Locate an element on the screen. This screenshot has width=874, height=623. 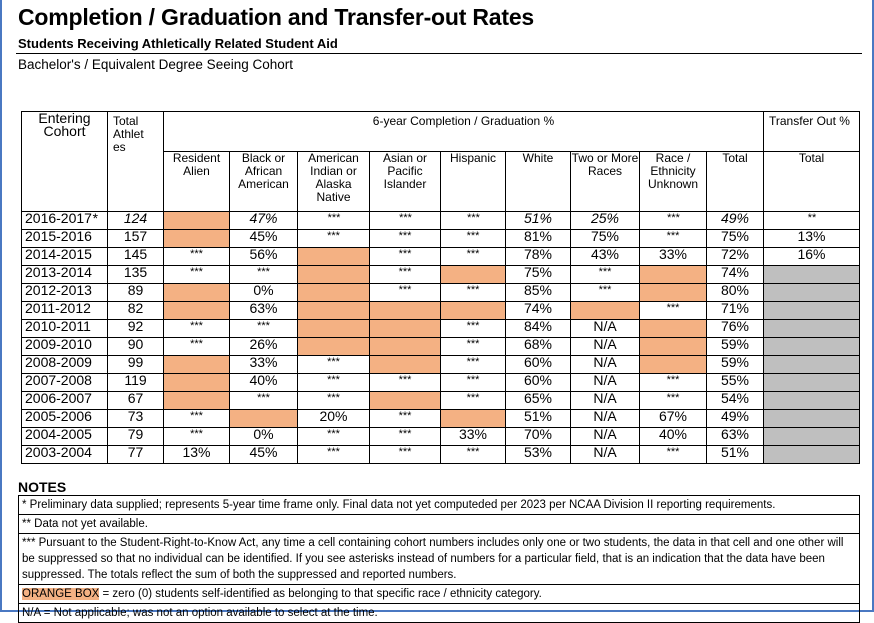
cohort-year: 2006-2007 is located at coordinates (58, 398).